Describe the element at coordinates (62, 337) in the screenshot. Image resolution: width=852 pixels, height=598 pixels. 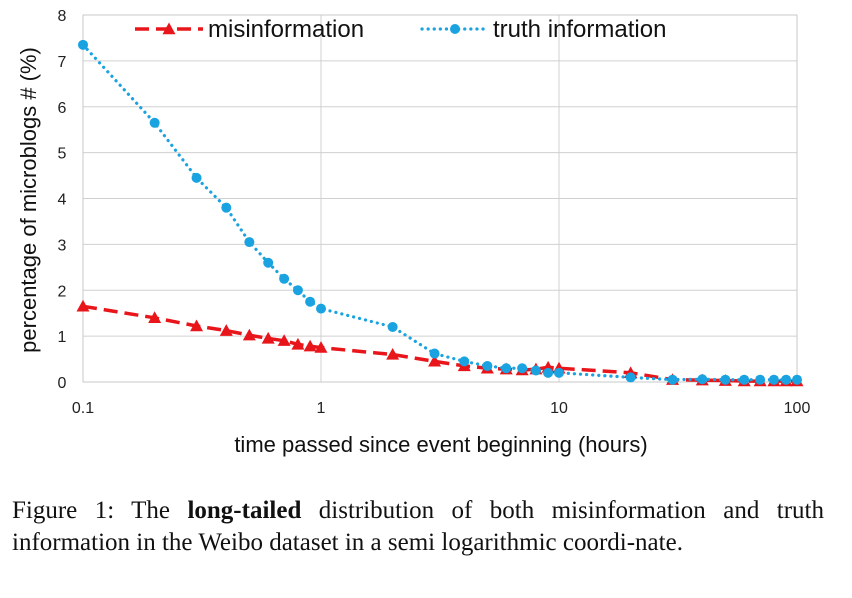
I see `y-tick-label: 1` at that location.